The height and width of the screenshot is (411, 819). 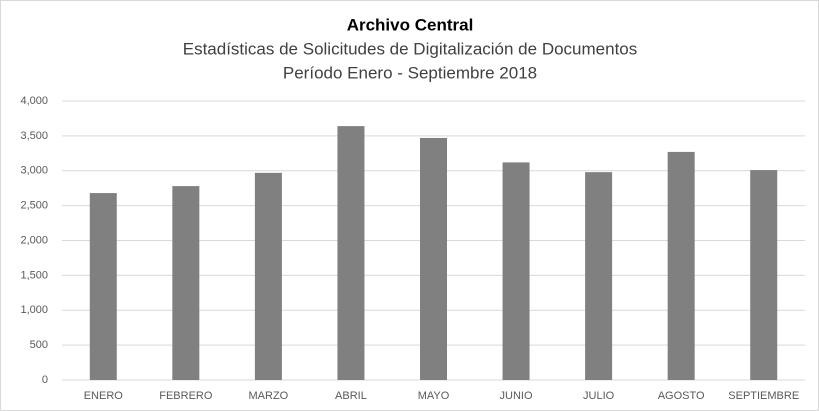 I want to click on chart-title: Archivo Central, so click(x=410, y=24).